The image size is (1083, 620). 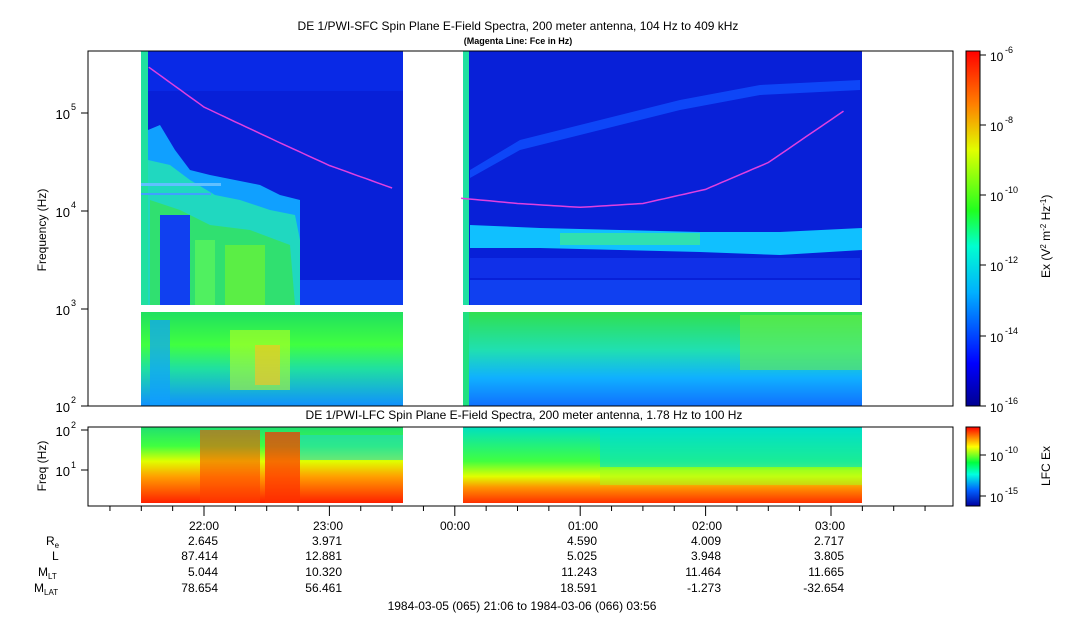 I want to click on eph-l-4: 3.948, so click(x=706, y=556).